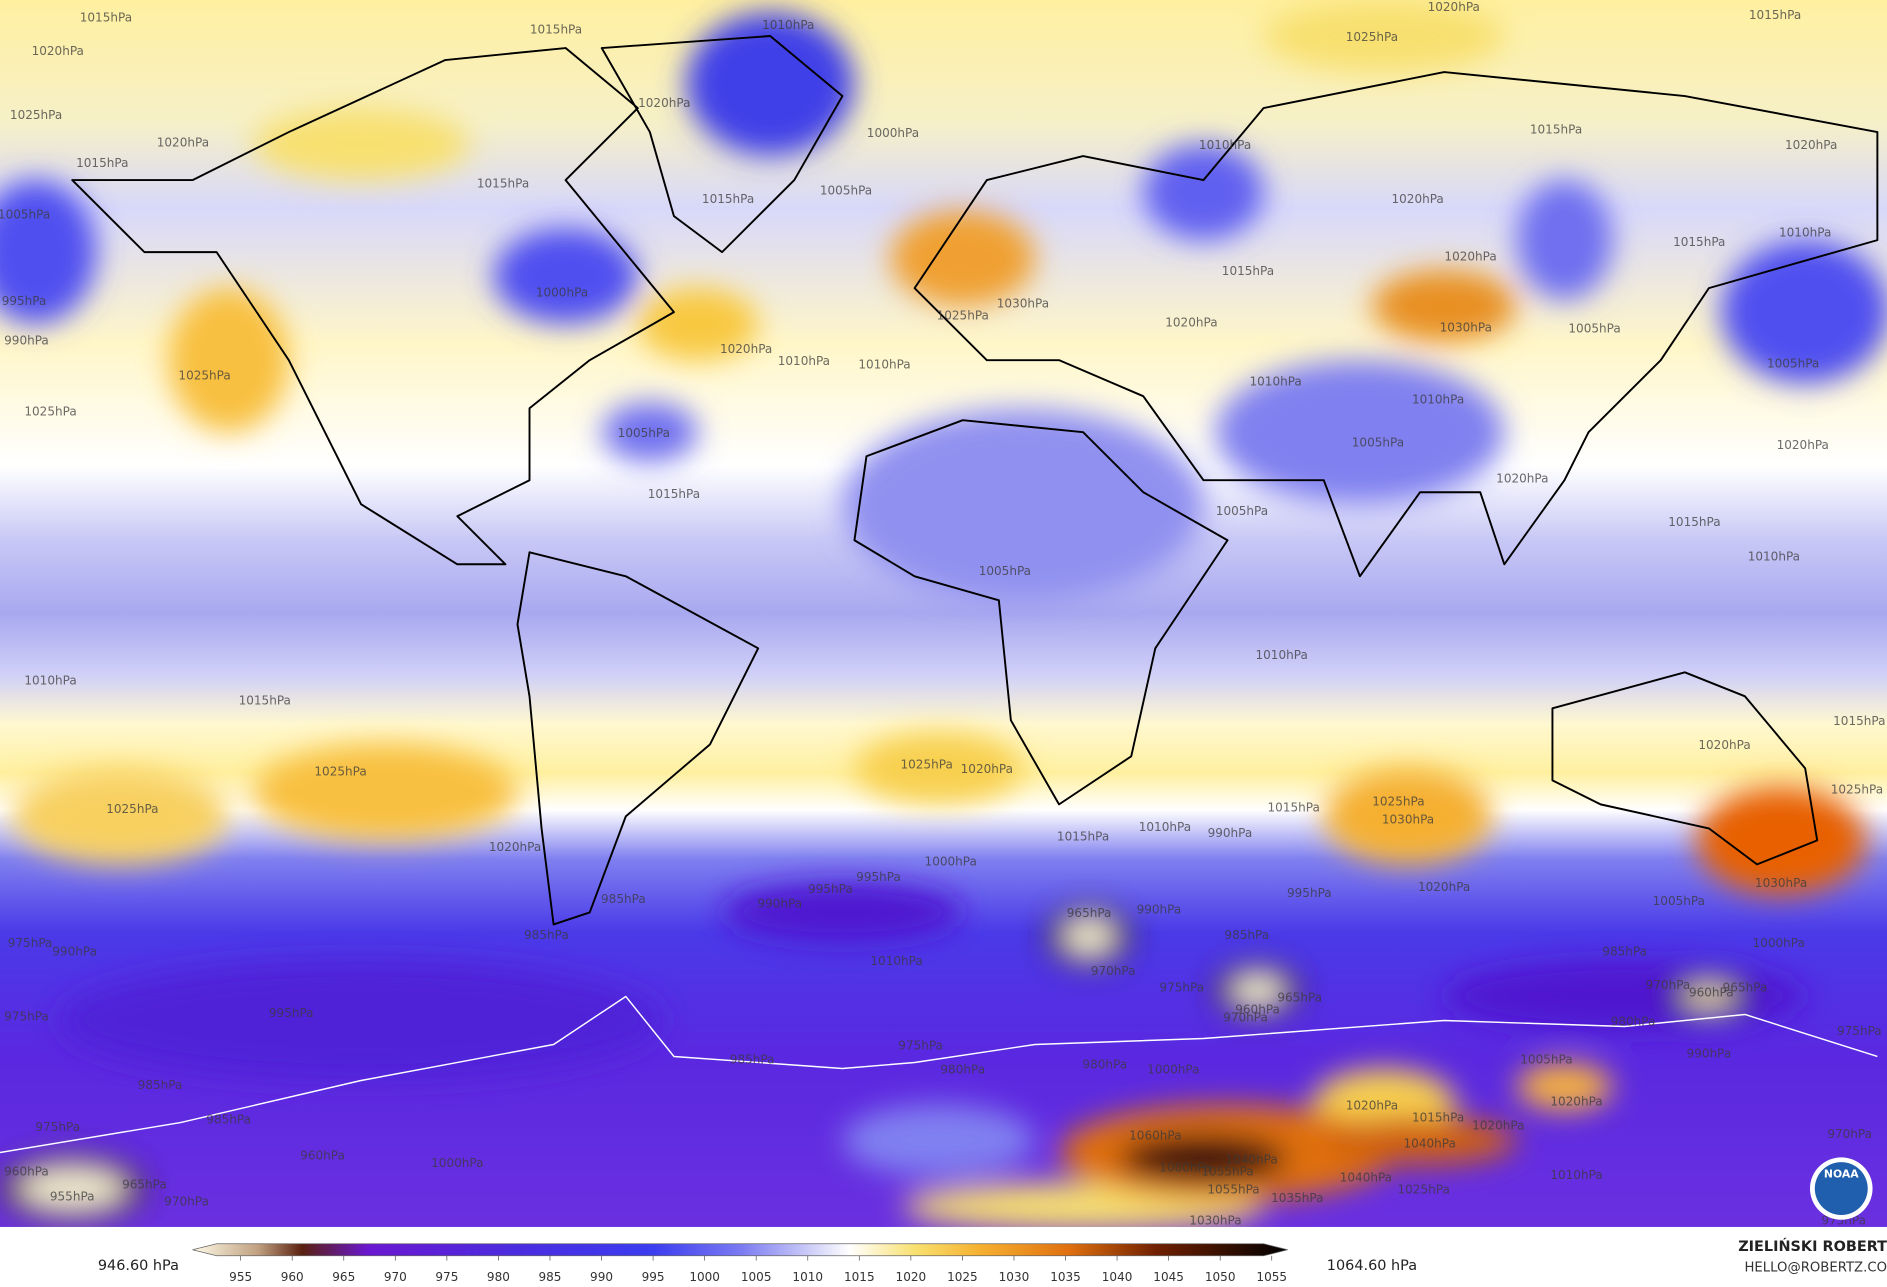 This screenshot has height=1287, width=1887. What do you see at coordinates (1117, 1277) in the screenshot?
I see `colorbar-tick-label: 1040` at bounding box center [1117, 1277].